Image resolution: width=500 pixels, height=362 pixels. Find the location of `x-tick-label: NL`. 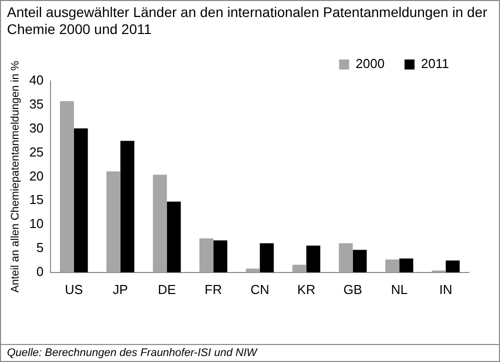

x-tick-label: NL is located at coordinates (399, 289).